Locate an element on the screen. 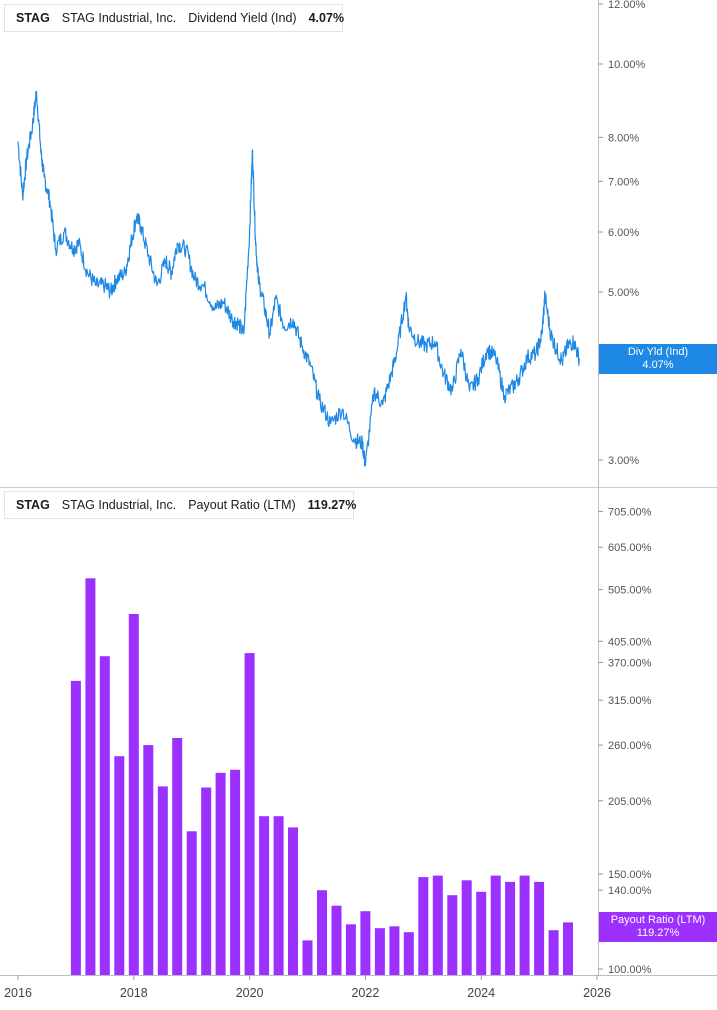  top-y-tick-label: 6.00% is located at coordinates (623, 233).